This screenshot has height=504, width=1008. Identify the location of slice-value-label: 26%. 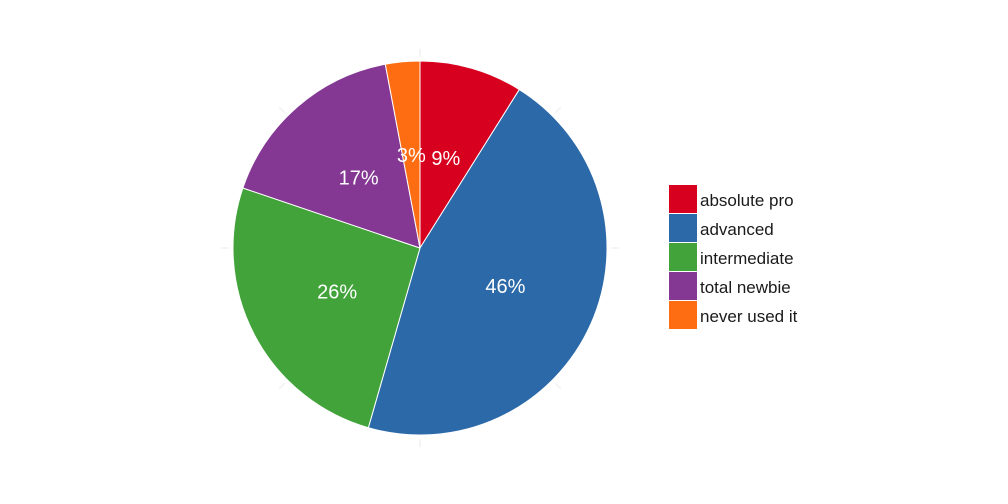
(337, 292).